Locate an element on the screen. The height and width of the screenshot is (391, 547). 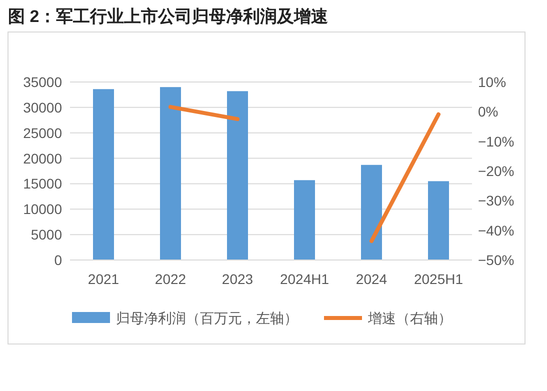
legend-label: 归母净利润（百万元，左轴） is located at coordinates (207, 318).